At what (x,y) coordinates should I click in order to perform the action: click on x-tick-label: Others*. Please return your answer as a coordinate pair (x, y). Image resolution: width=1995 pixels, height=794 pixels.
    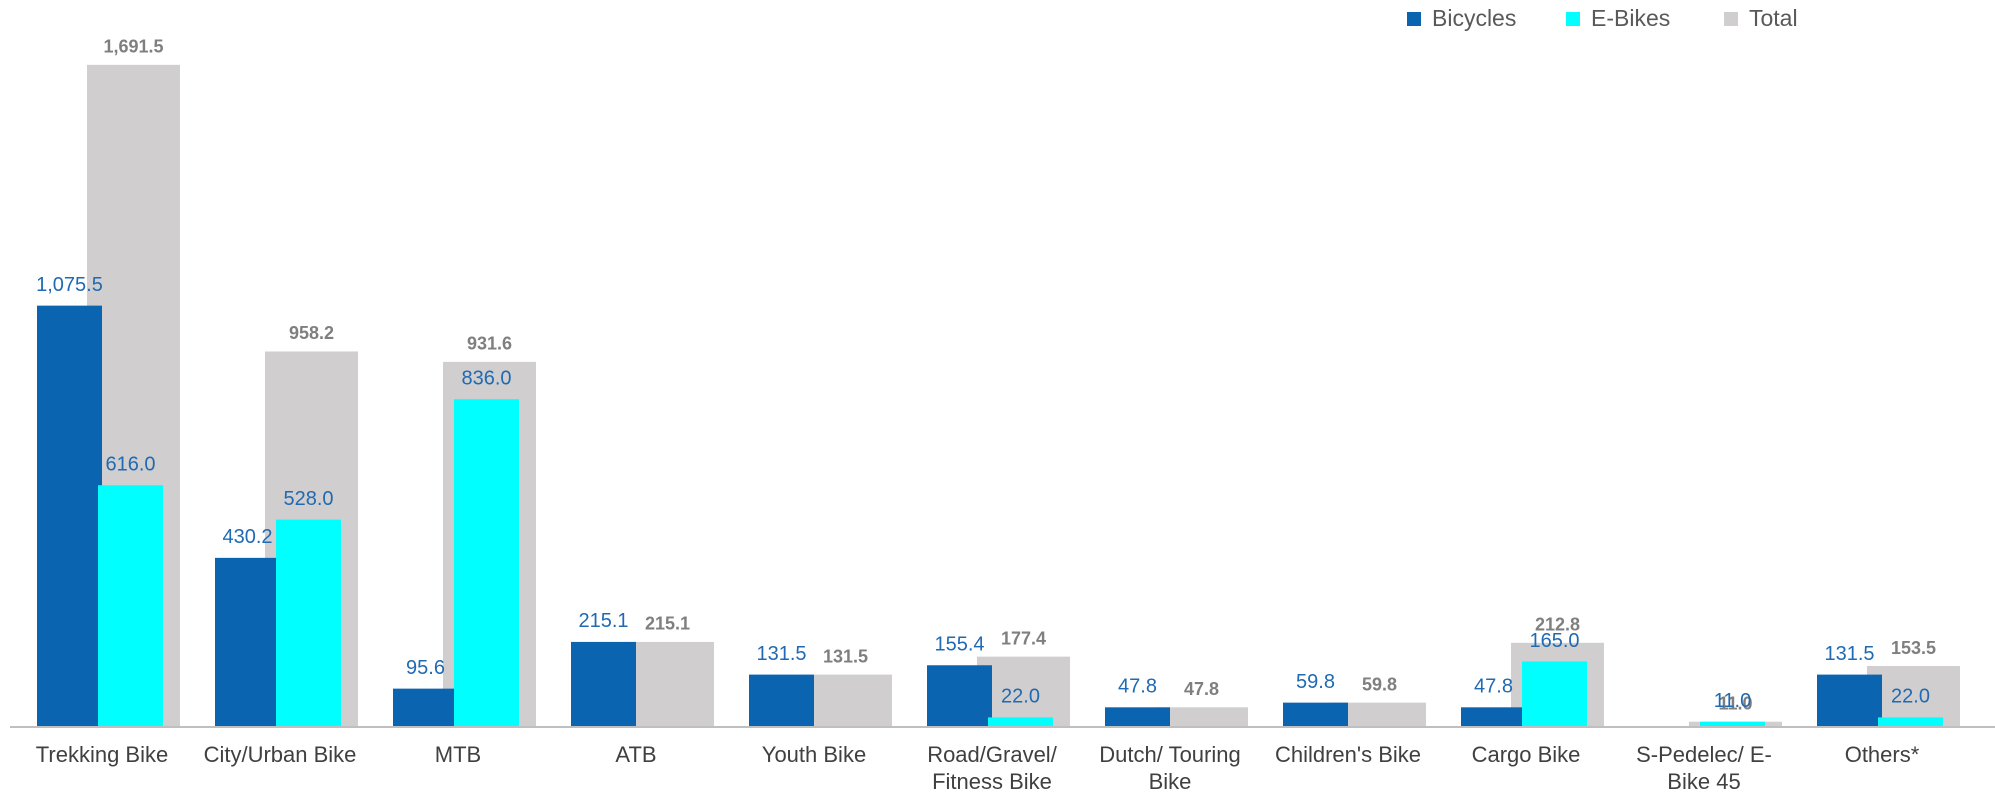
    Looking at the image, I should click on (1882, 754).